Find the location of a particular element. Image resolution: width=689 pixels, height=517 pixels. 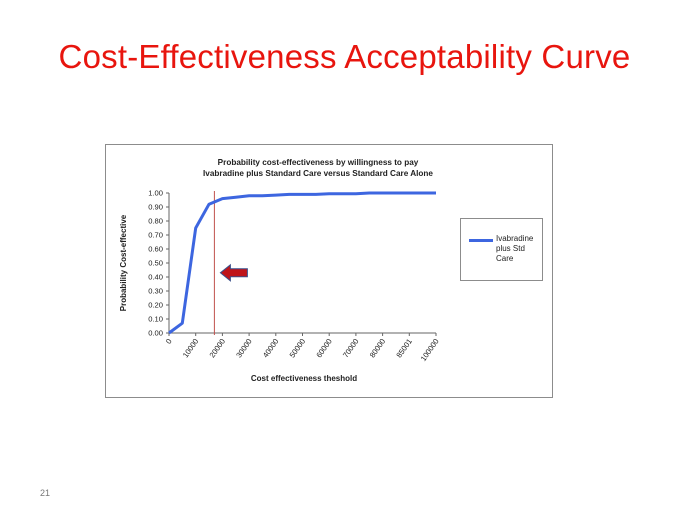

x-tick-label: 85001 is located at coordinates (403, 348).